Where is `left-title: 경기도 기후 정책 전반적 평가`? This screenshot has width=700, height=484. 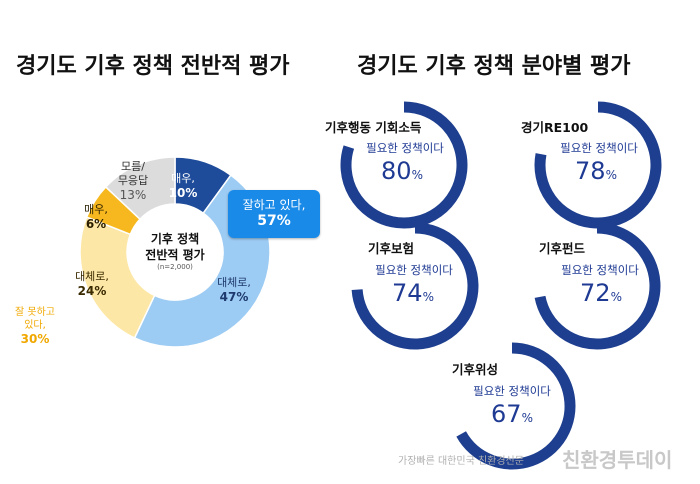
left-title: 경기도 기후 정책 전반적 평가 is located at coordinates (153, 66).